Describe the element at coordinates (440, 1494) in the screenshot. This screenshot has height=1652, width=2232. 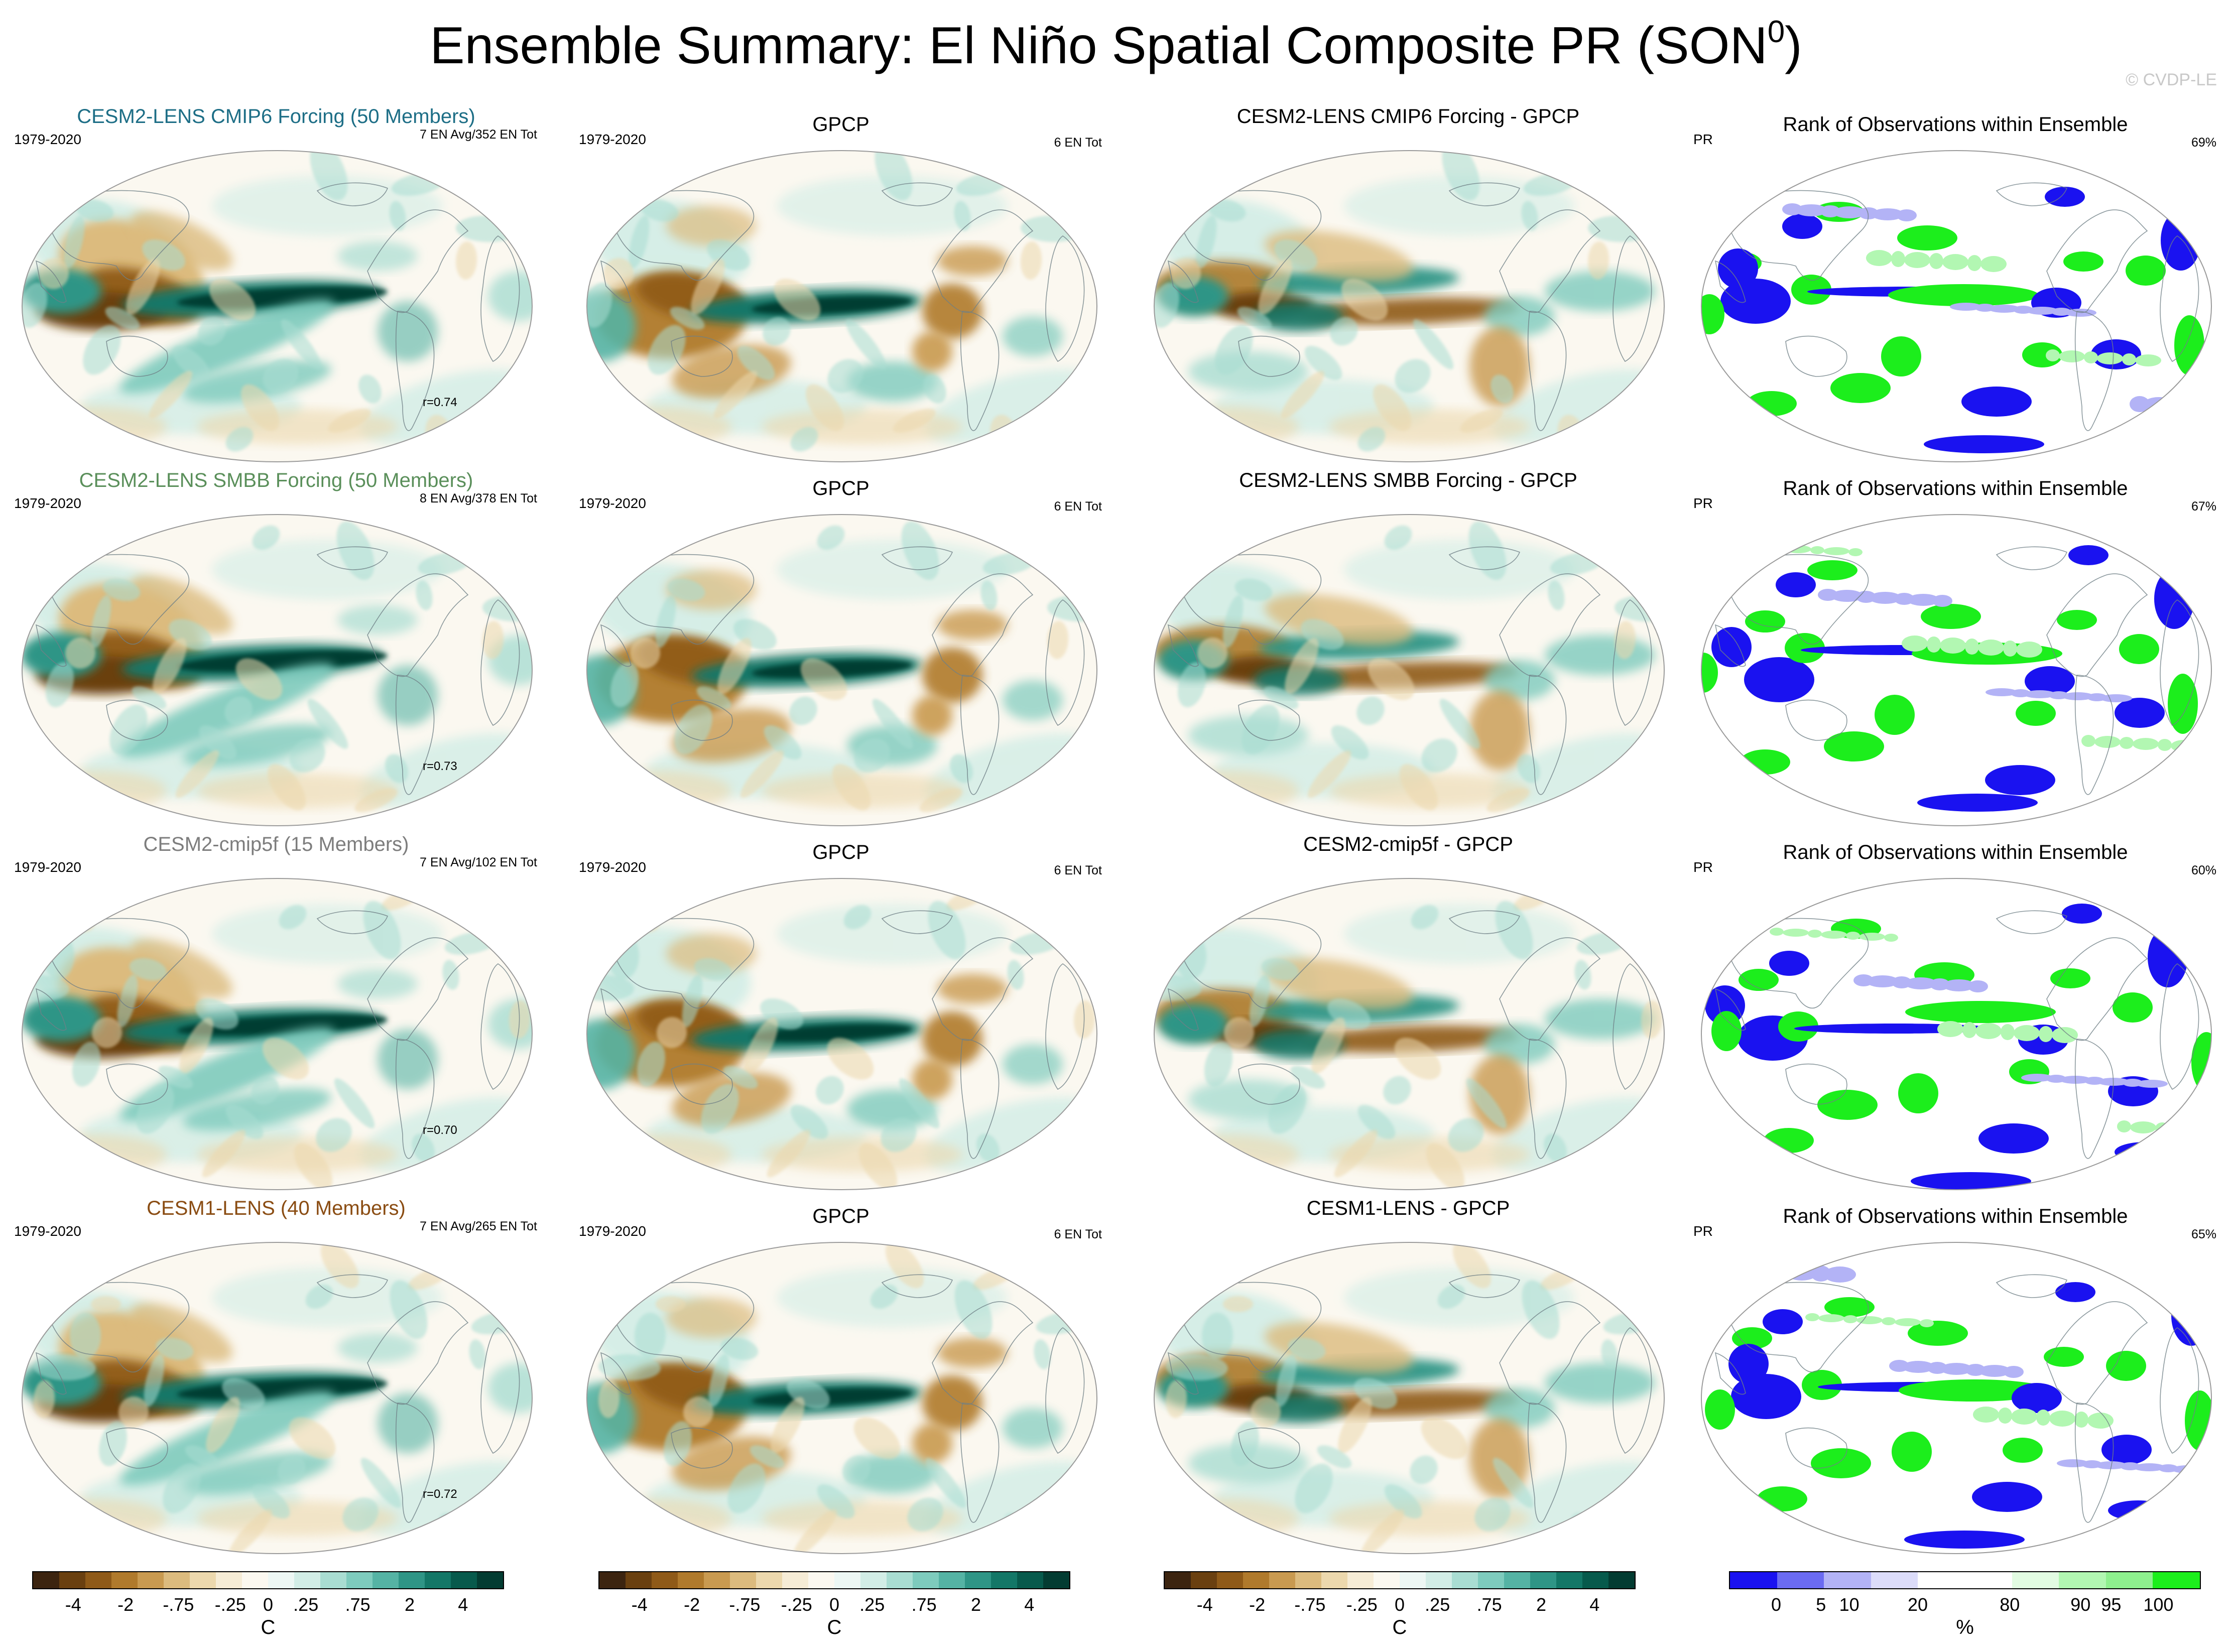
I see `pattern-correlation: r=0.72` at that location.